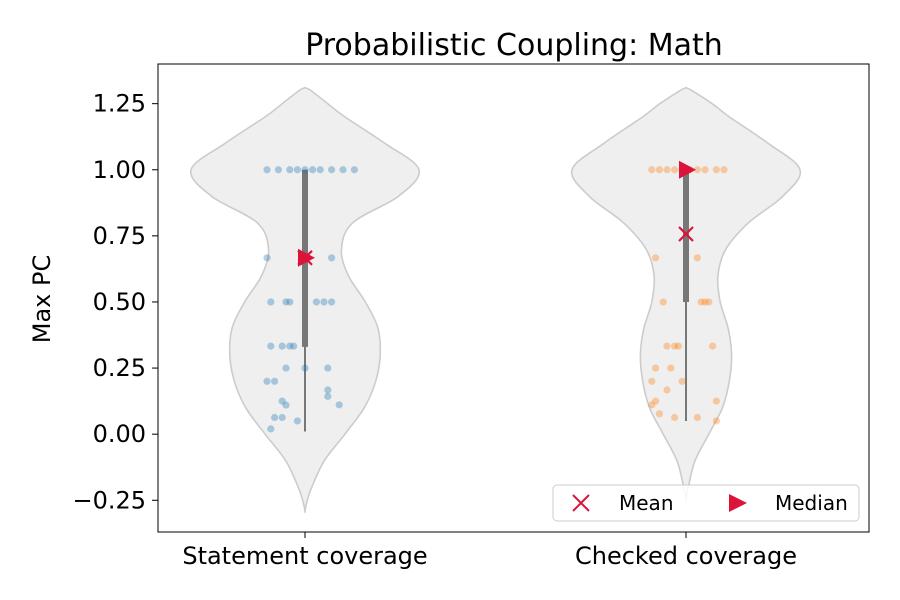  I want to click on legend-median-label: Median, so click(811, 503).